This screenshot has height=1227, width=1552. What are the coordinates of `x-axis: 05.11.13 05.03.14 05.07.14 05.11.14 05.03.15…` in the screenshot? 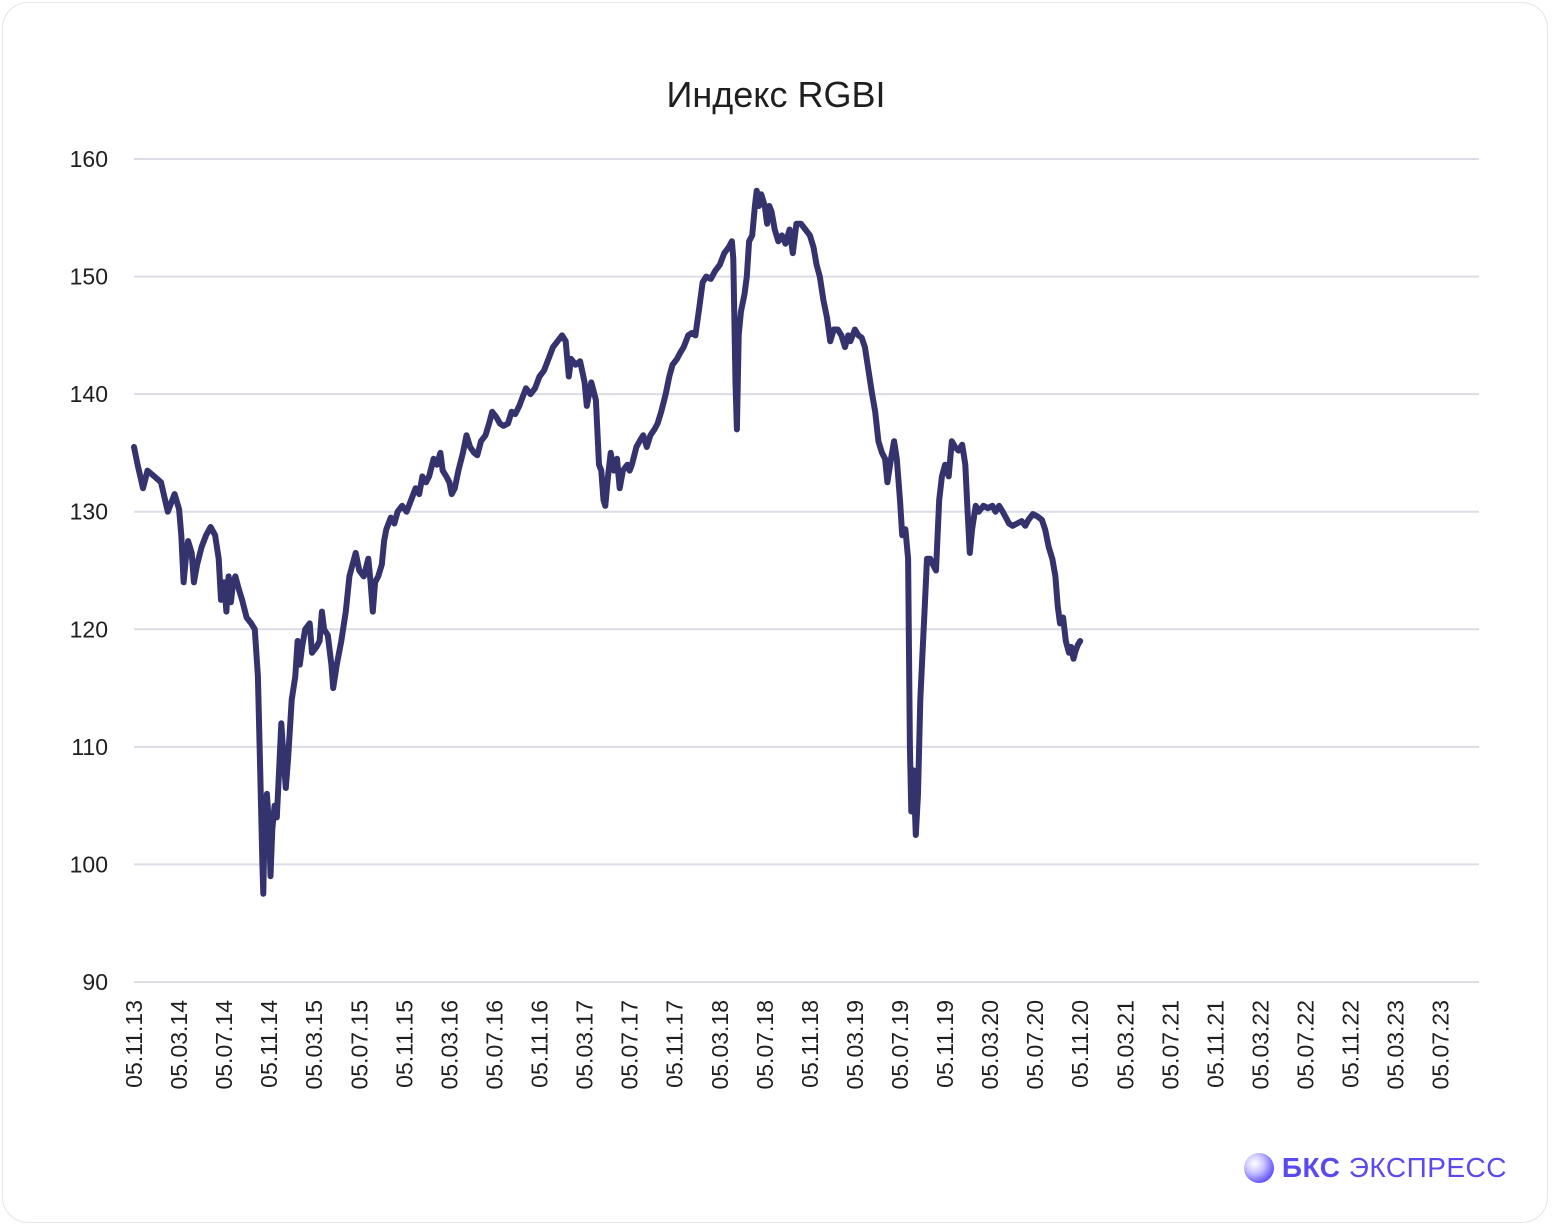 It's located at (787, 1045).